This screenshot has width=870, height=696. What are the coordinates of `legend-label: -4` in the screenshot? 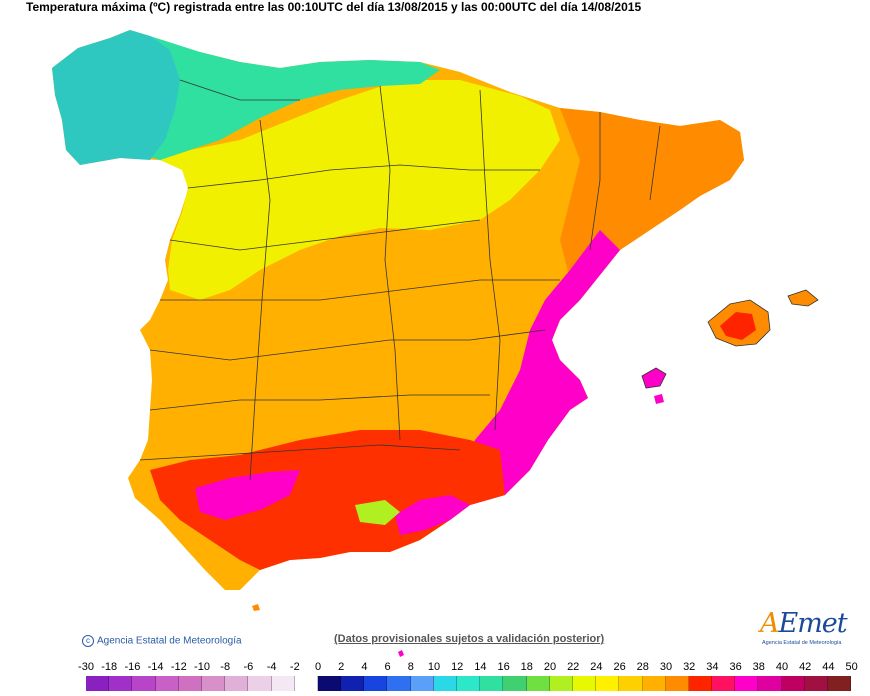 It's located at (271, 667).